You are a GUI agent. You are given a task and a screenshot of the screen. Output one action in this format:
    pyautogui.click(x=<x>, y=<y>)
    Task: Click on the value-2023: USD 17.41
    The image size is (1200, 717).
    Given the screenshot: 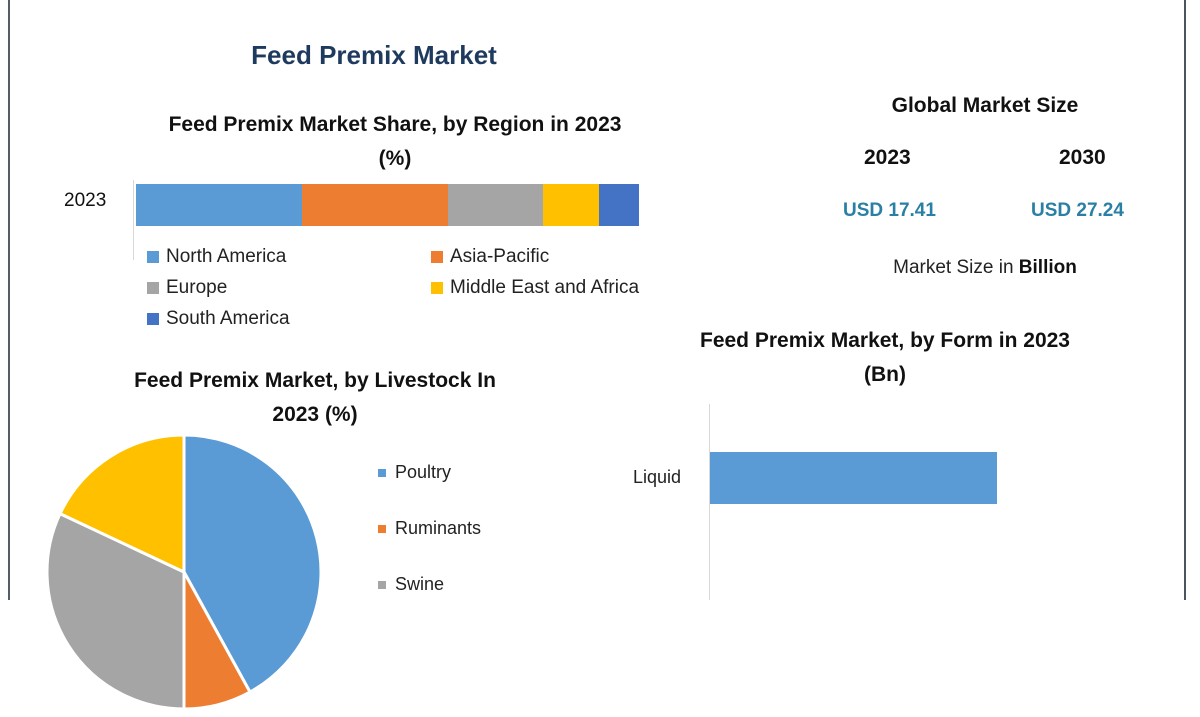 What is the action you would take?
    pyautogui.click(x=889, y=210)
    